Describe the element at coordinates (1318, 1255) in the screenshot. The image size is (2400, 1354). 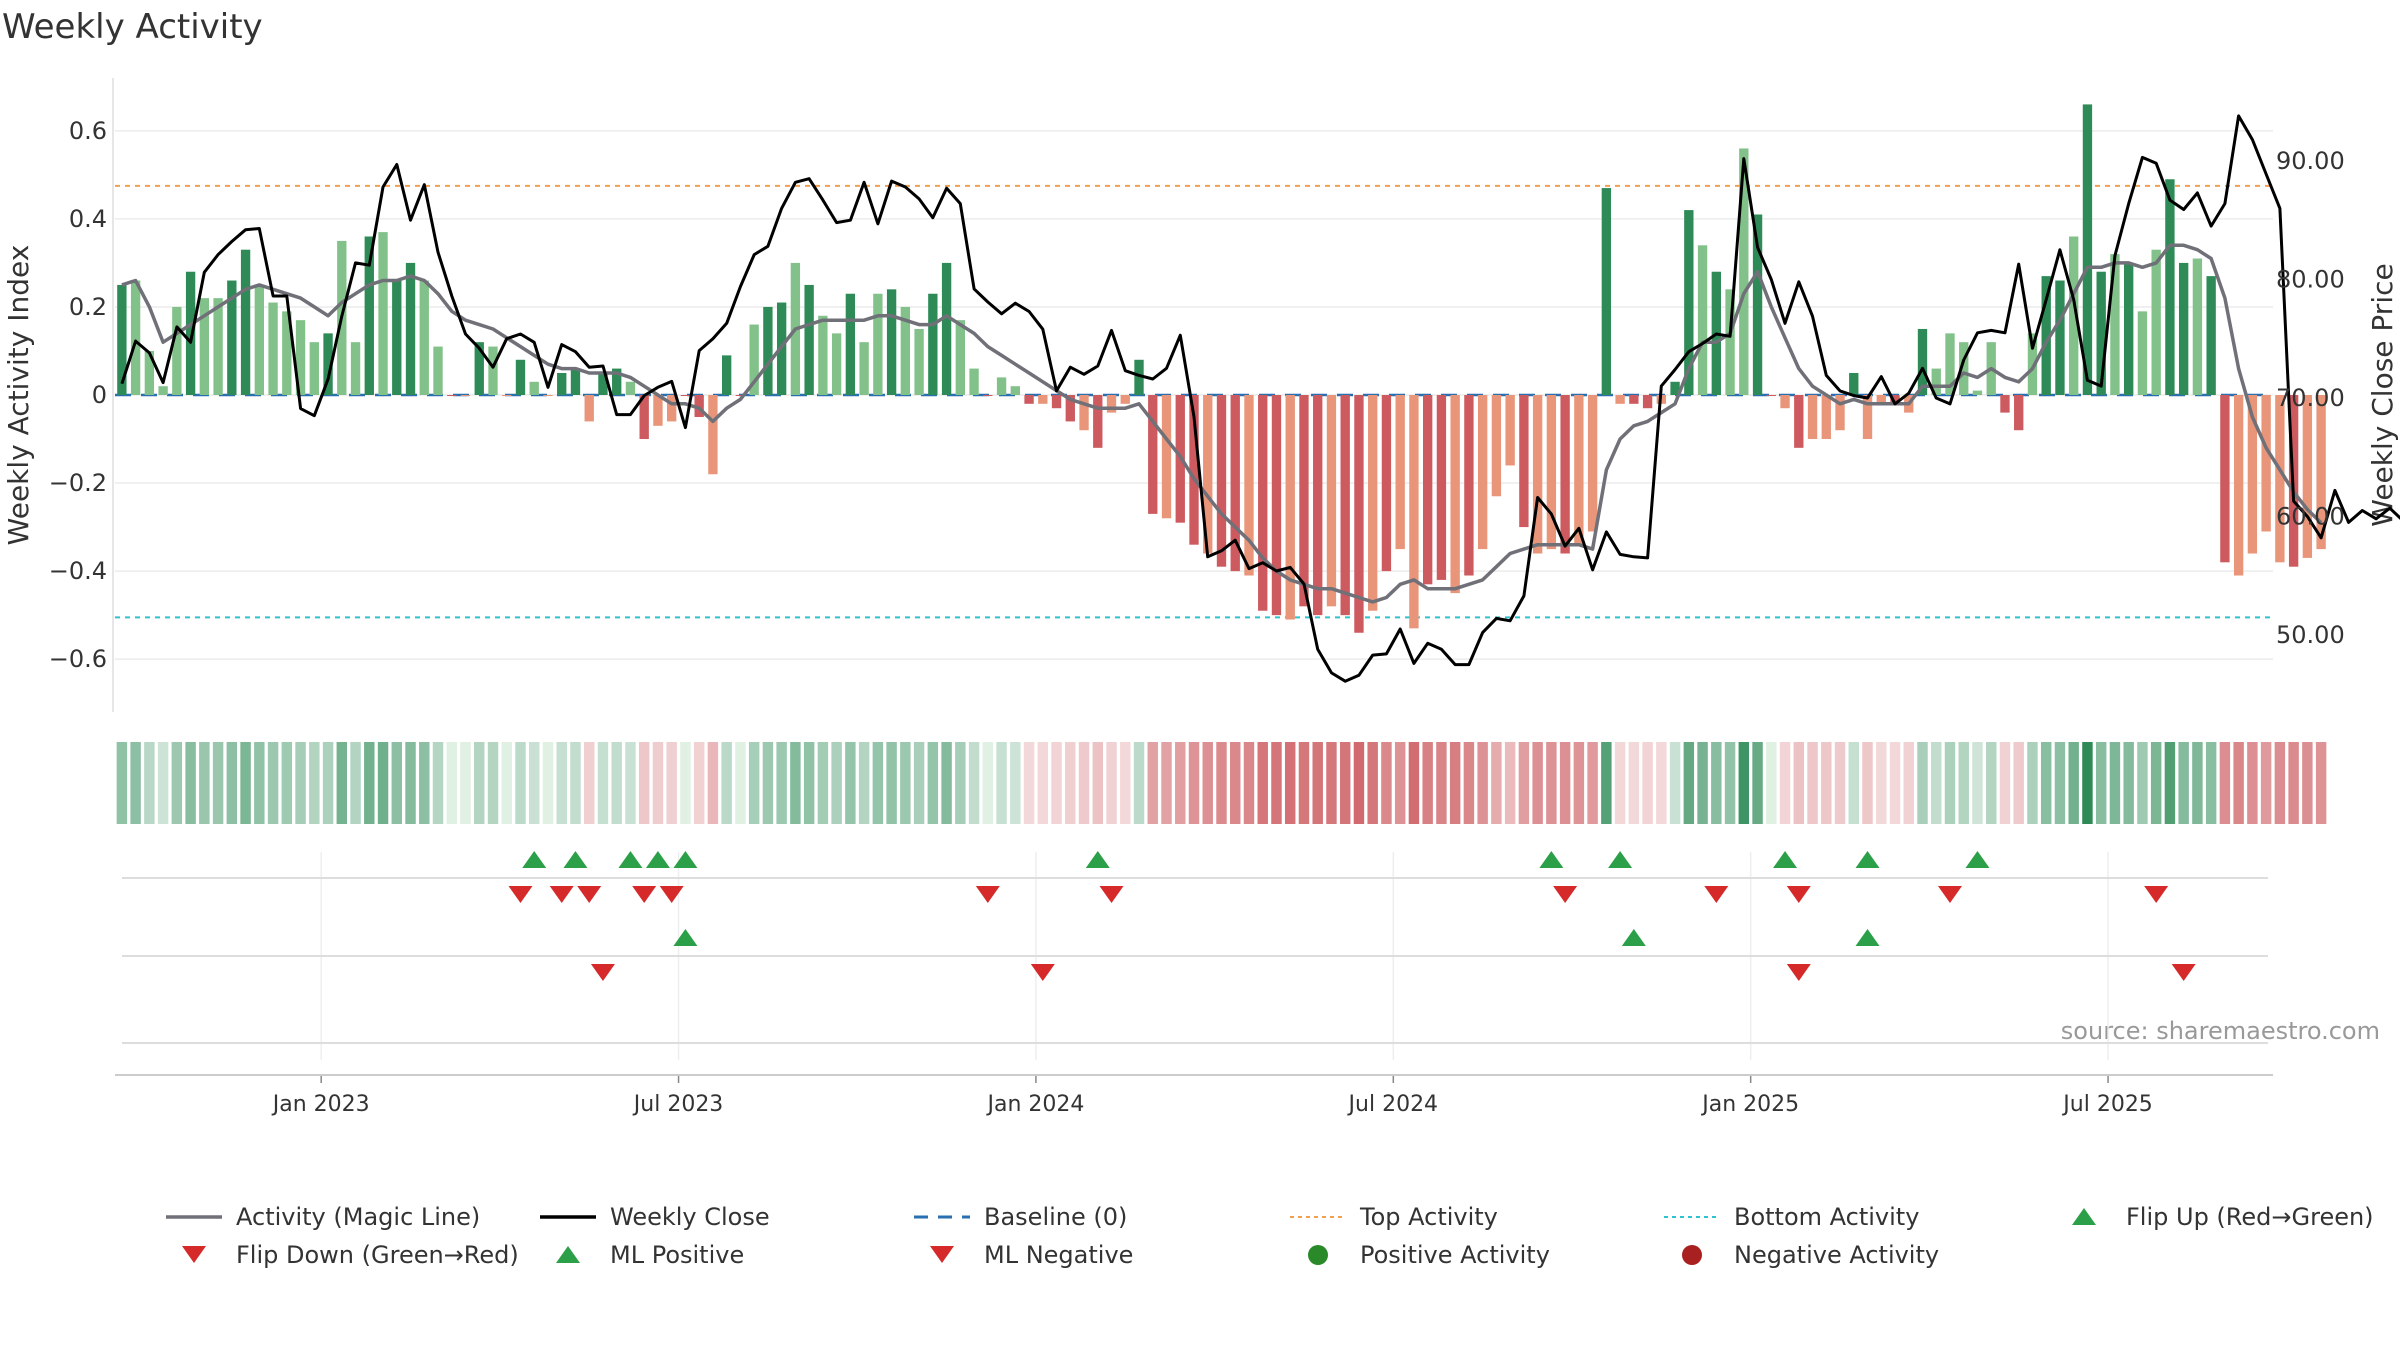
I see `legend-circle-icon` at that location.